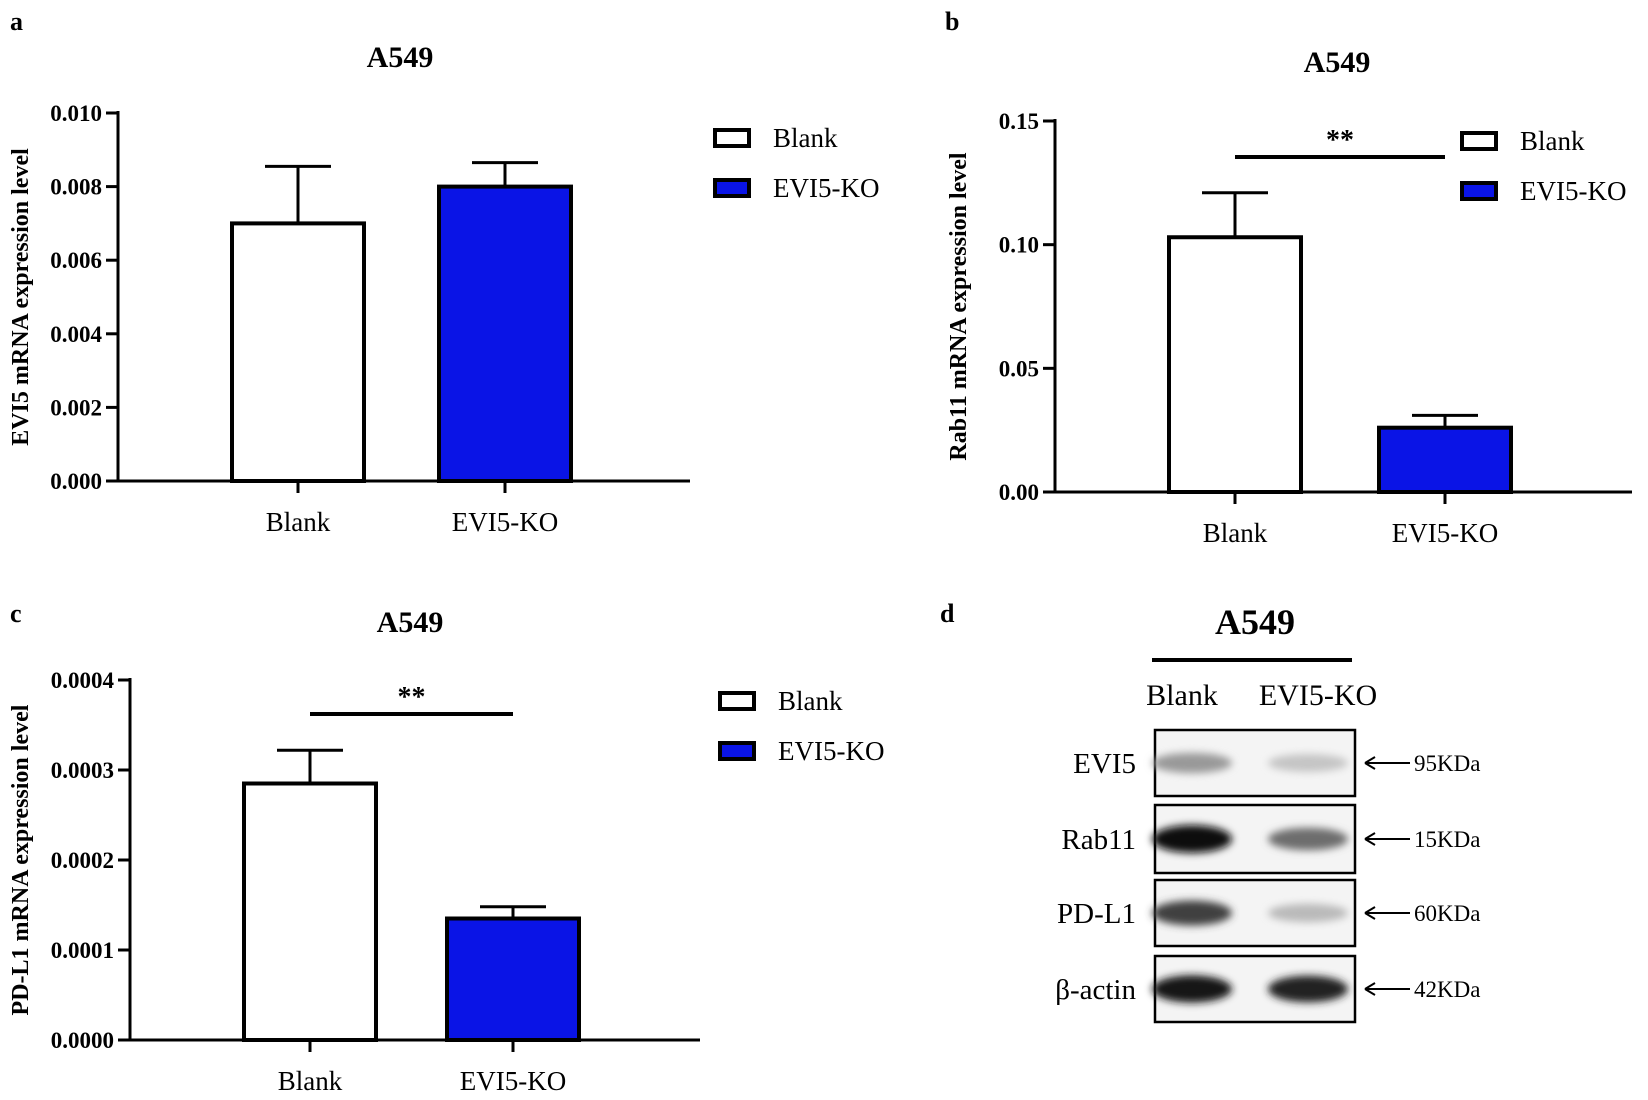  Describe the element at coordinates (76, 187) in the screenshot. I see `y-tick-label: 0.008` at that location.